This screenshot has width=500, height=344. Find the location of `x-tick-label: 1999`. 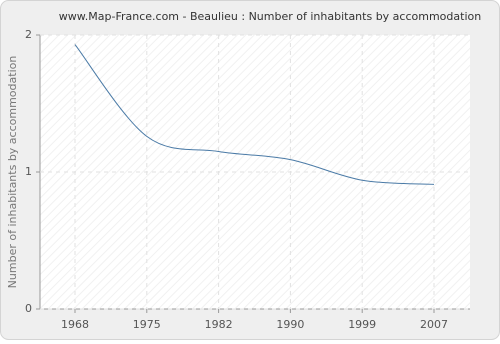

x-tick-label: 1999 is located at coordinates (362, 324).